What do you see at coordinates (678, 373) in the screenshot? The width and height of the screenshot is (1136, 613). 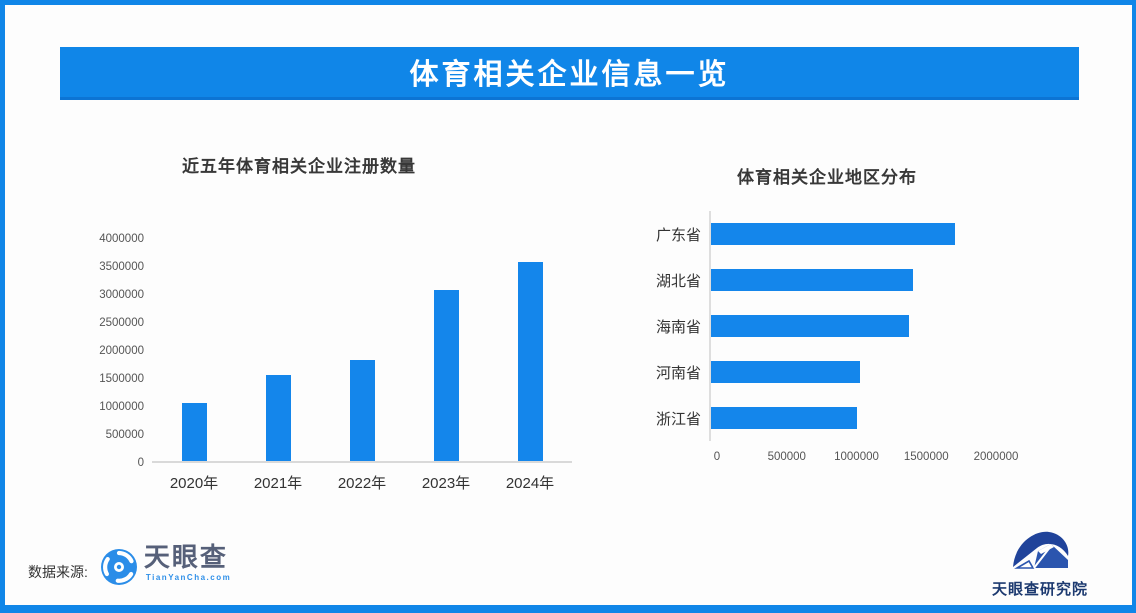 I see `region-label: 河南省` at bounding box center [678, 373].